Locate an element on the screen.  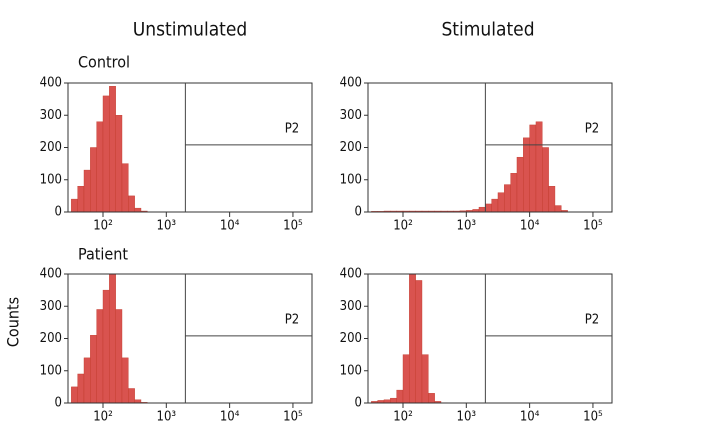
column-title: Stimulated is located at coordinates (487, 30).